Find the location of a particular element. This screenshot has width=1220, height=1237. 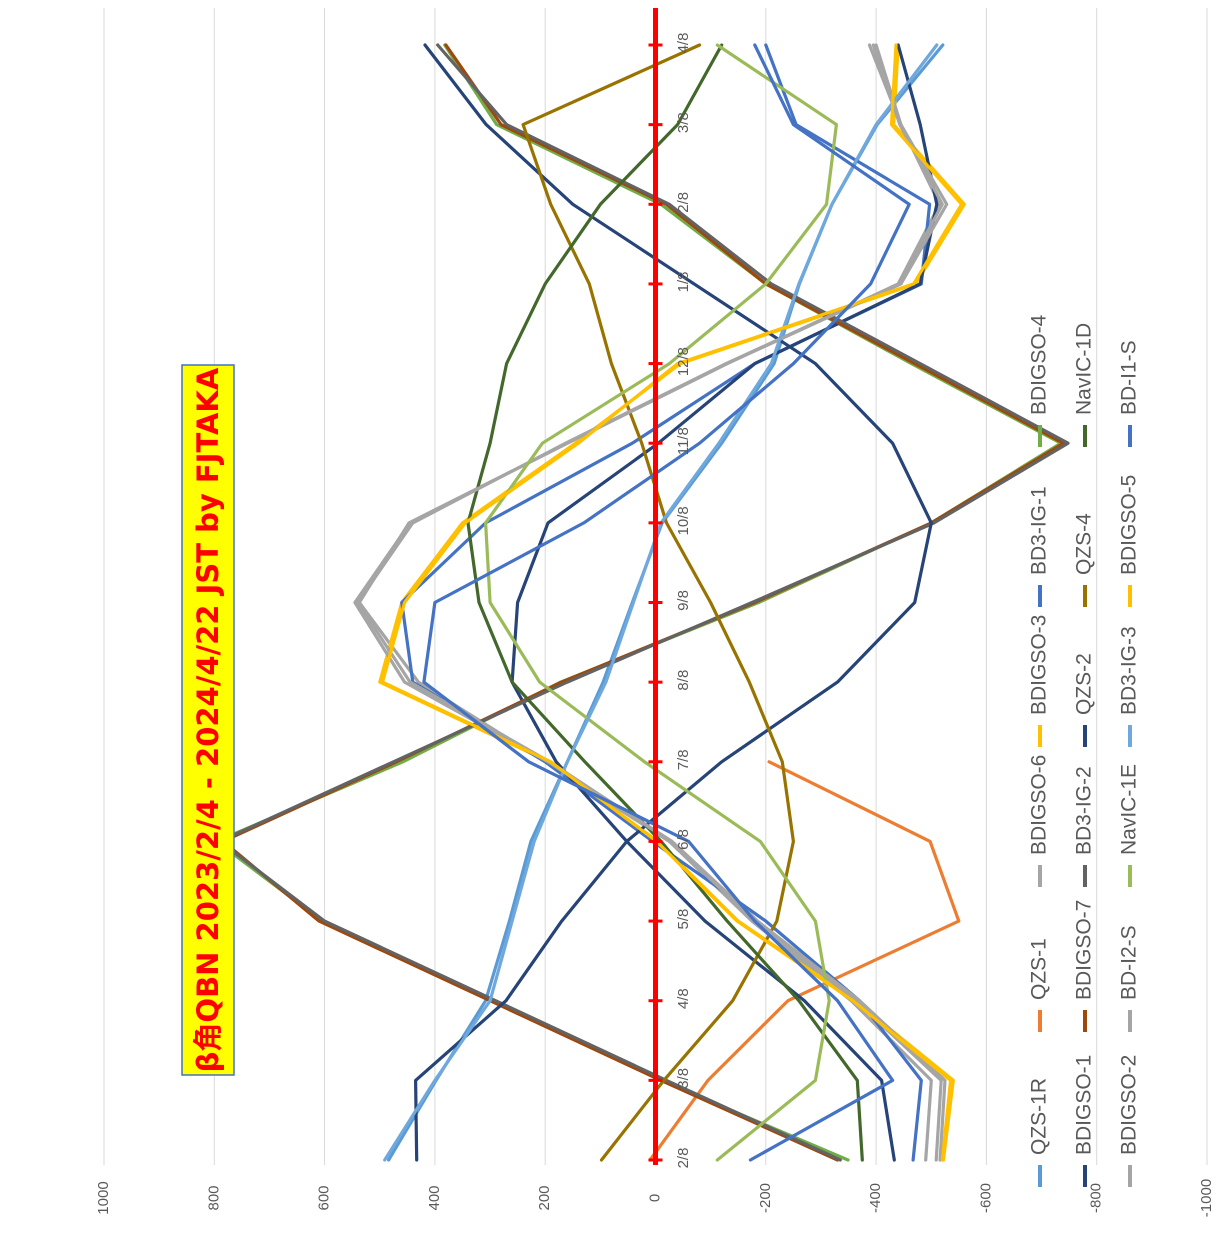

date-tick-label: 10/8 is located at coordinates (683, 520).